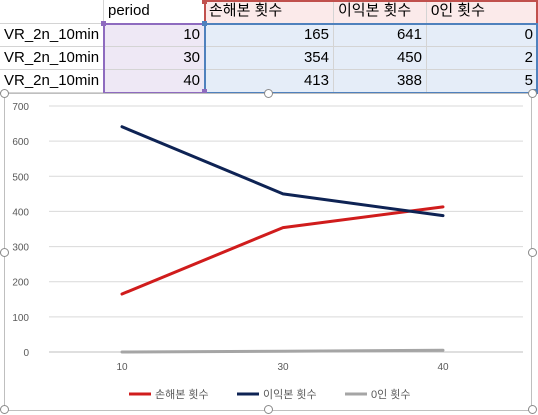 The image size is (538, 415). What do you see at coordinates (52, 35) in the screenshot?
I see `cell-row1-name: VR_2n_10min` at bounding box center [52, 35].